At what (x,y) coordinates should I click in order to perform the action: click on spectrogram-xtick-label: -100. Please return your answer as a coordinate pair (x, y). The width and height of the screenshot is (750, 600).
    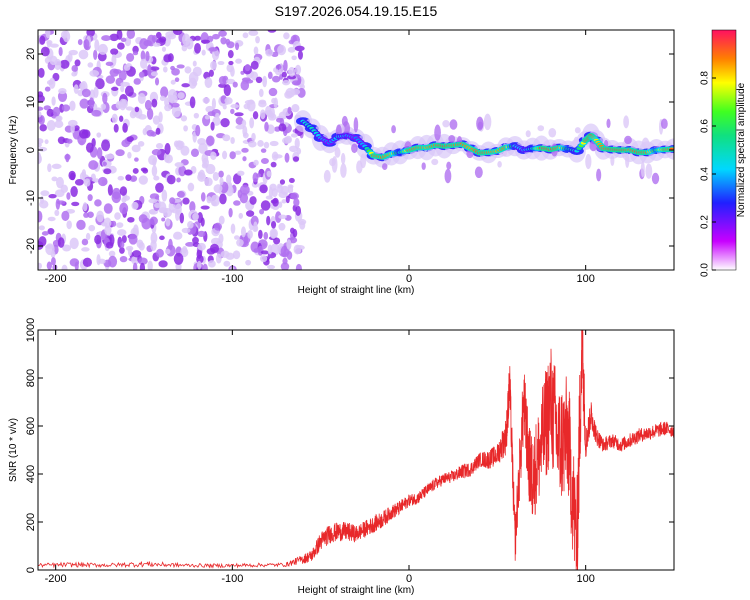
    Looking at the image, I should click on (232, 279).